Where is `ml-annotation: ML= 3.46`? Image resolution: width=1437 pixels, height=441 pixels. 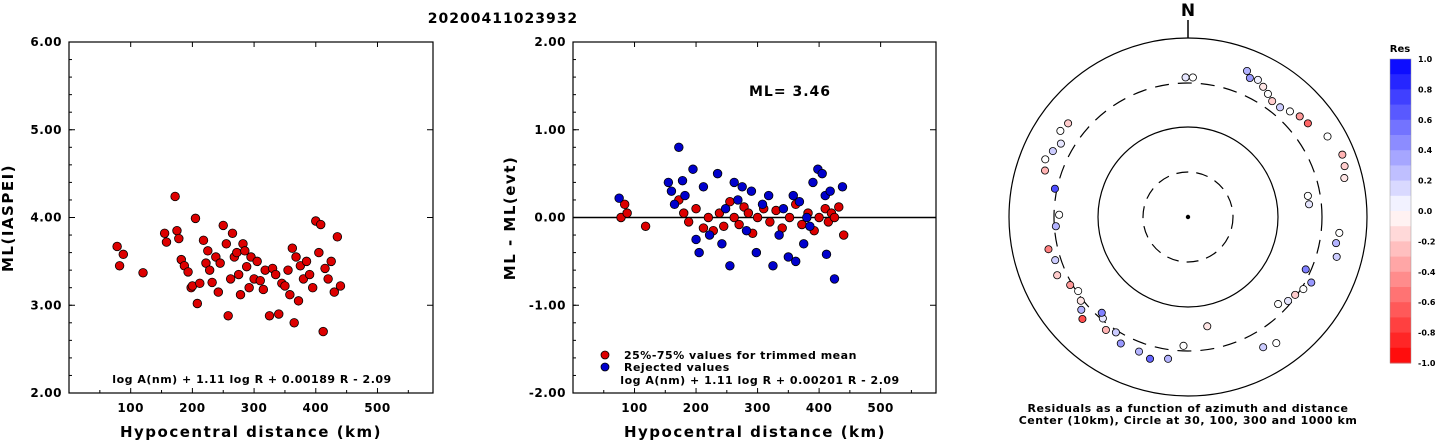 ml-annotation: ML= 3.46 is located at coordinates (790, 92).